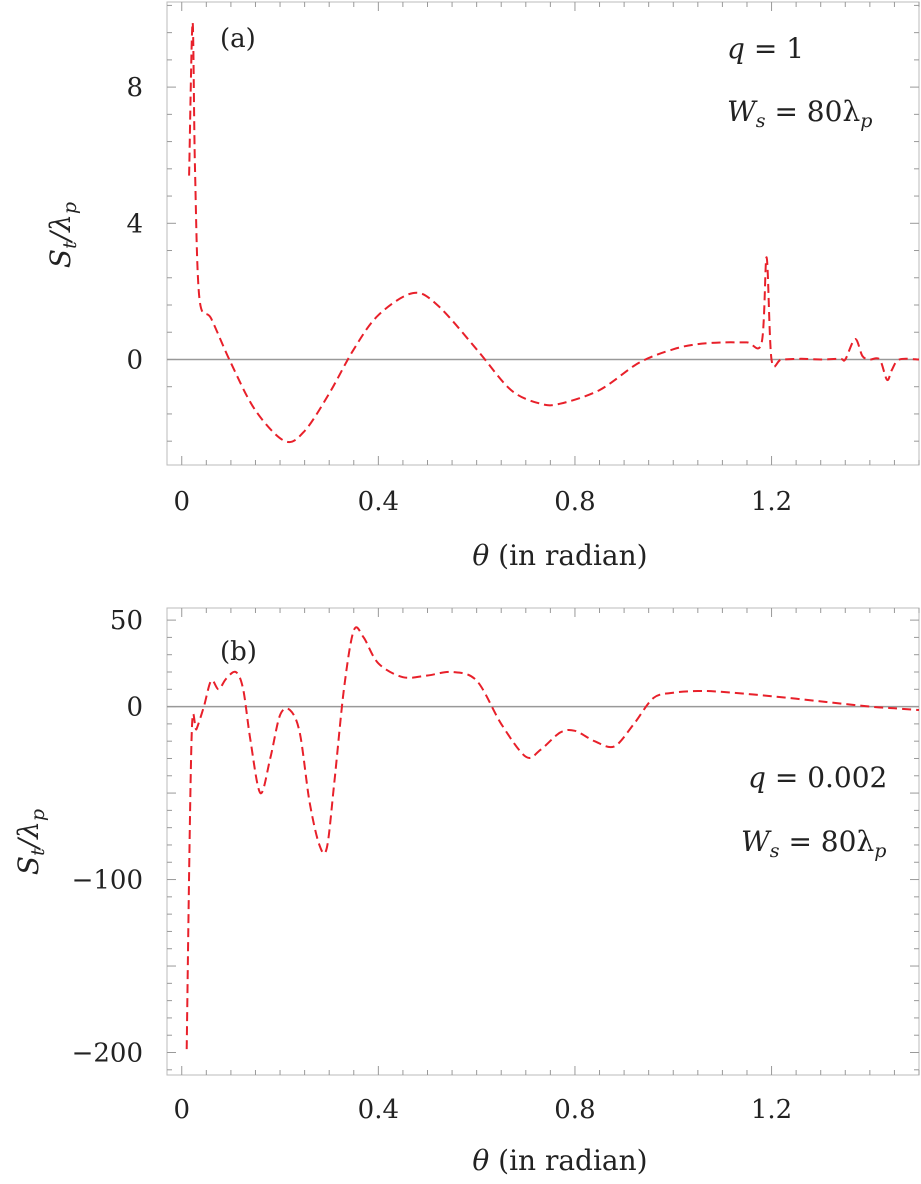  I want to click on panel-a-y-tick-label: 0, so click(134, 360).